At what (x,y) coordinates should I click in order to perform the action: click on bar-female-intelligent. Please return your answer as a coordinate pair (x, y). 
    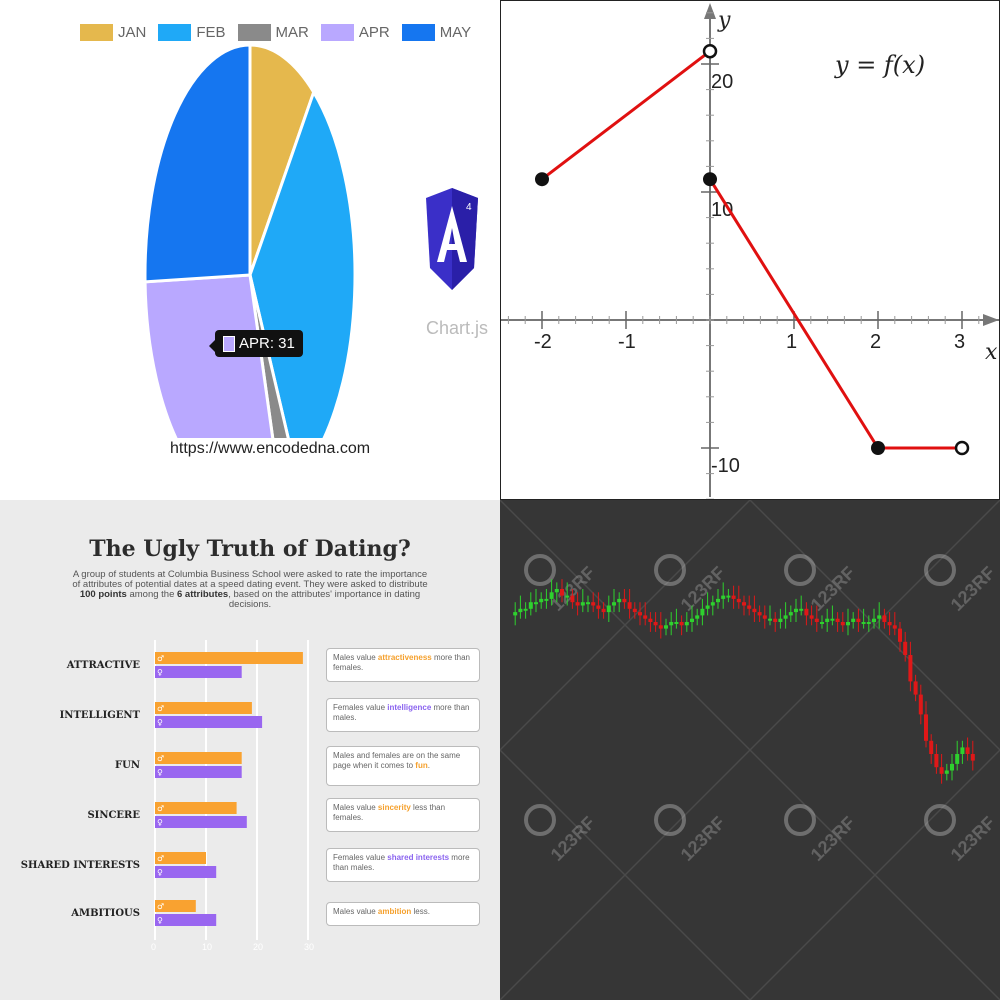
    Looking at the image, I should click on (209, 722).